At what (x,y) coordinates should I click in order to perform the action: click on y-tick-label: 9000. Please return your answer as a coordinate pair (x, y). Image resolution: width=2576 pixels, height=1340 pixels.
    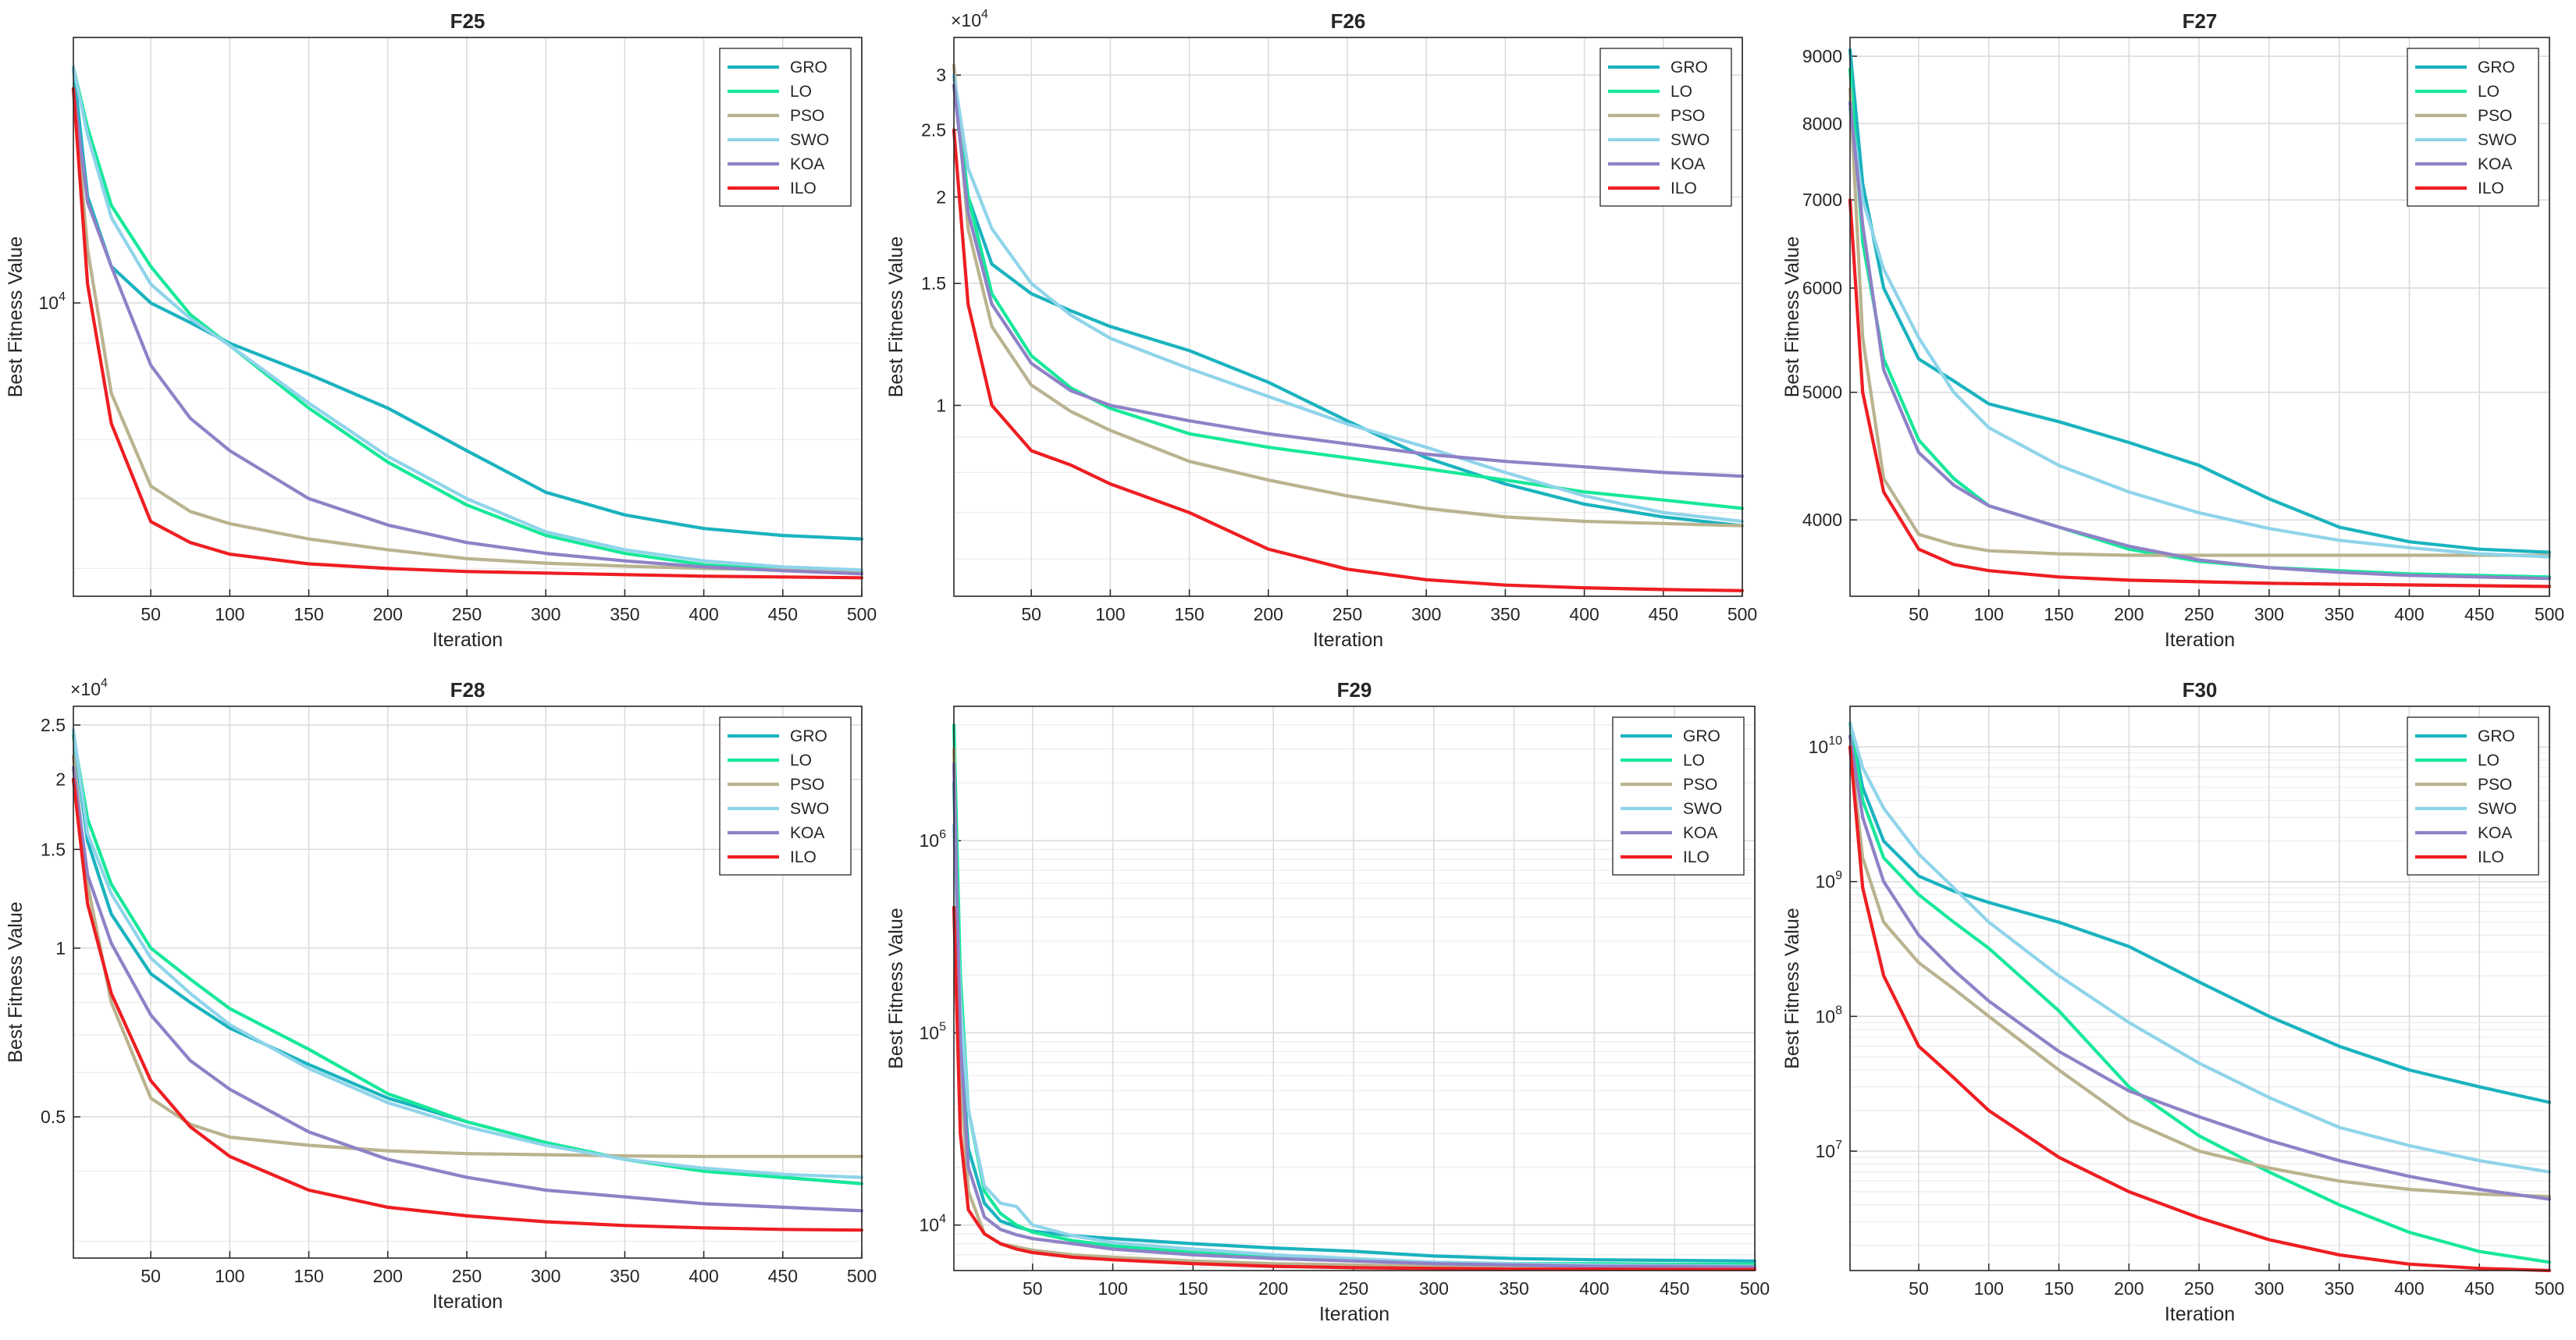
    Looking at the image, I should click on (1822, 56).